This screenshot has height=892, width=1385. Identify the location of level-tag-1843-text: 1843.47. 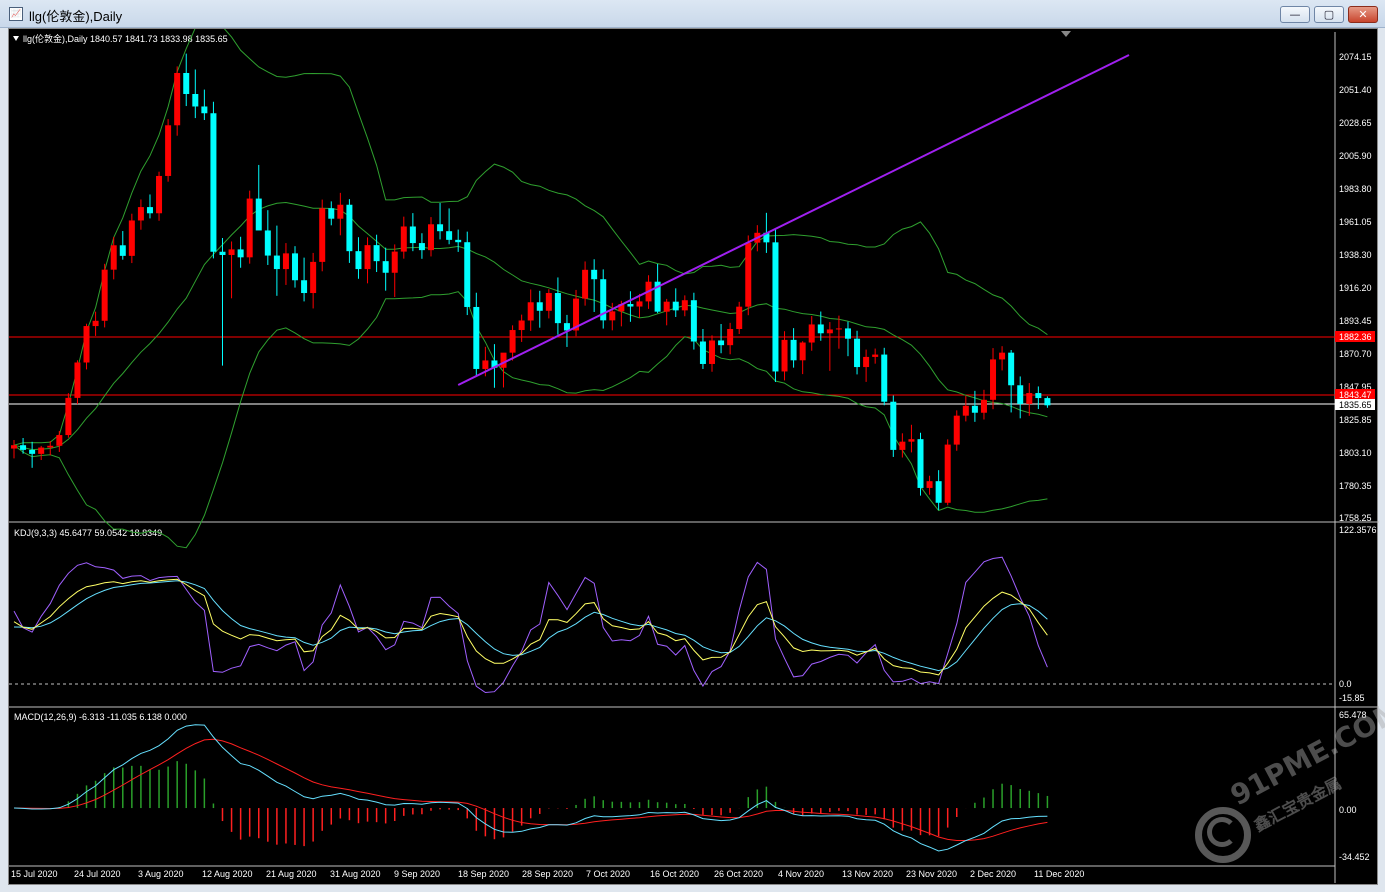
(1355, 395).